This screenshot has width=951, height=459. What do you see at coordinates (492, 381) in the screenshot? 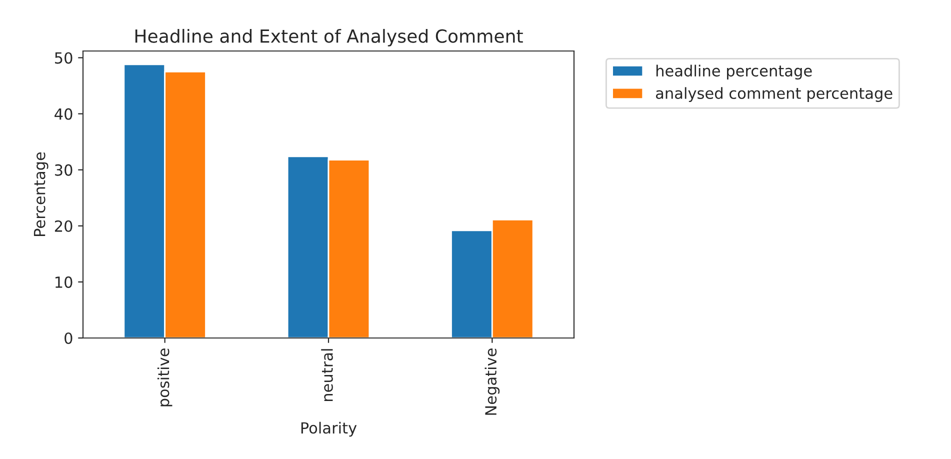
I see `x-tick-label: Negative` at bounding box center [492, 381].